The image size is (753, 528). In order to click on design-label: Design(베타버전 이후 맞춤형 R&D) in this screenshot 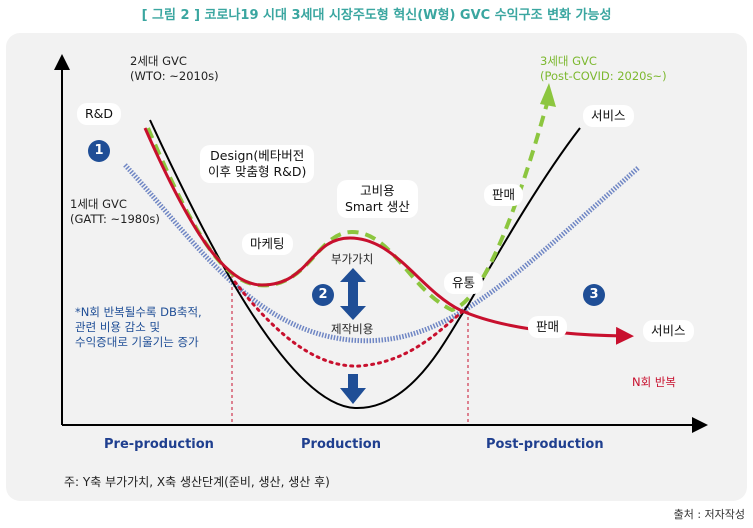, I will do `click(257, 164)`.